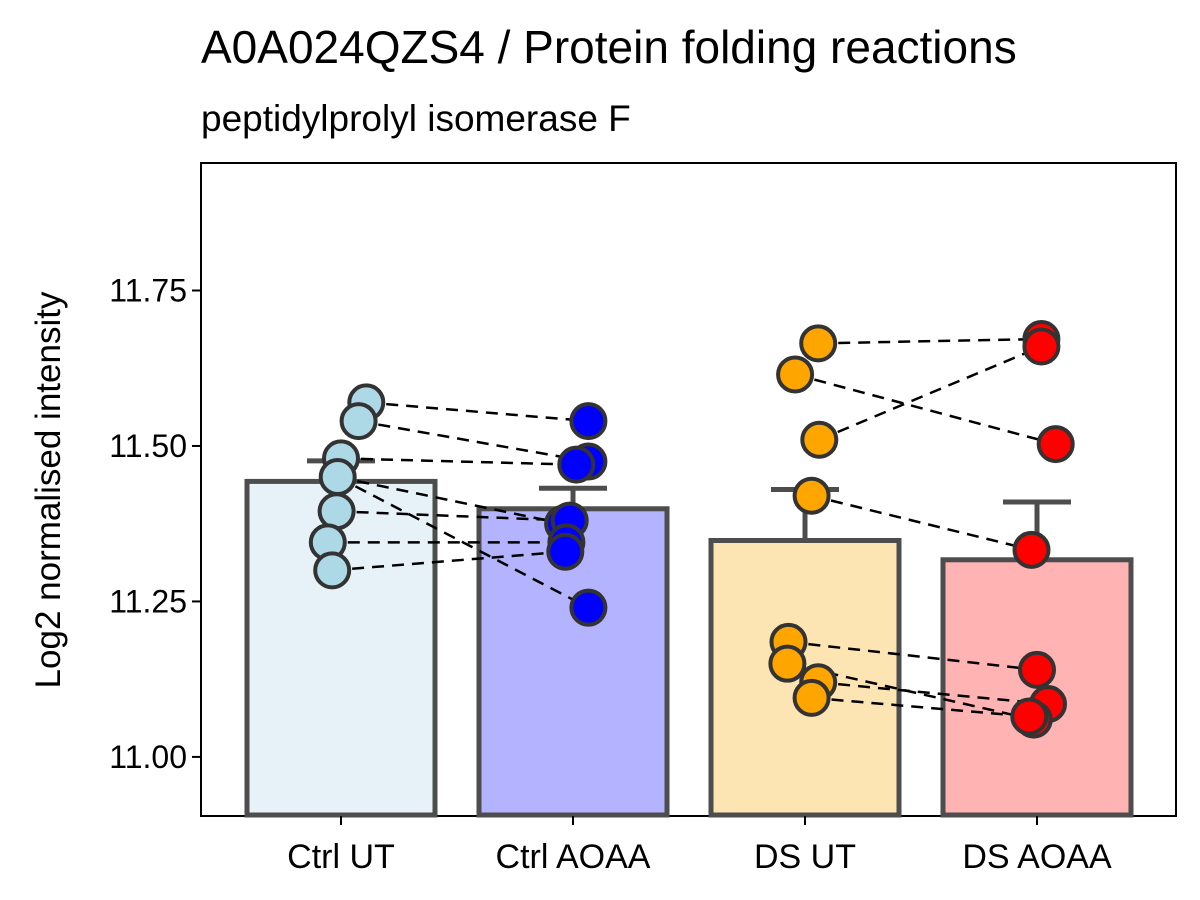 This screenshot has height=900, width=1200. Describe the element at coordinates (148, 601) in the screenshot. I see `y-tick-label: 11.25` at that location.